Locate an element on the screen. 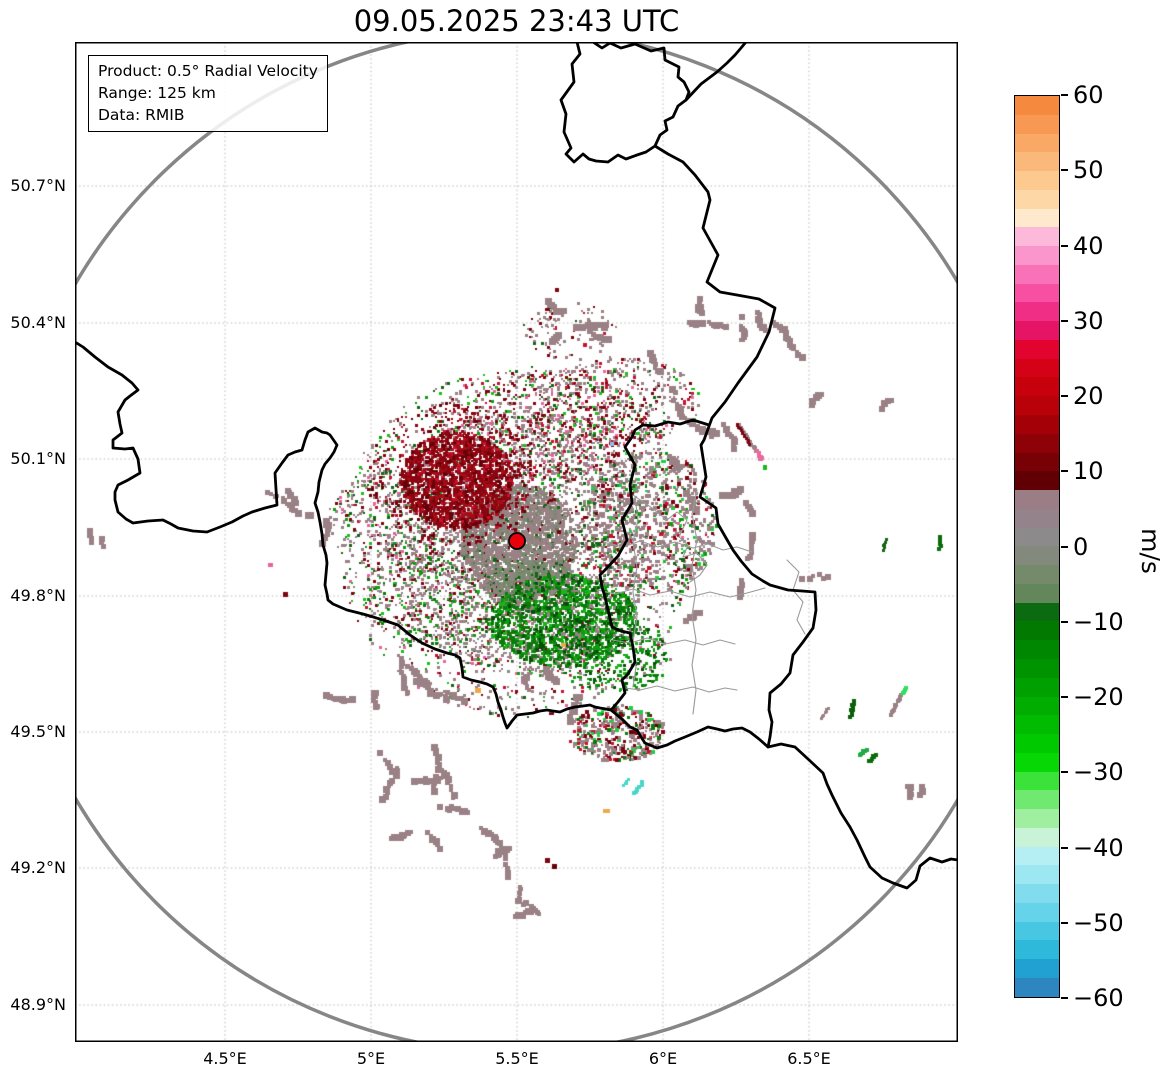  x-tick-label: 6.5°E is located at coordinates (809, 1058).